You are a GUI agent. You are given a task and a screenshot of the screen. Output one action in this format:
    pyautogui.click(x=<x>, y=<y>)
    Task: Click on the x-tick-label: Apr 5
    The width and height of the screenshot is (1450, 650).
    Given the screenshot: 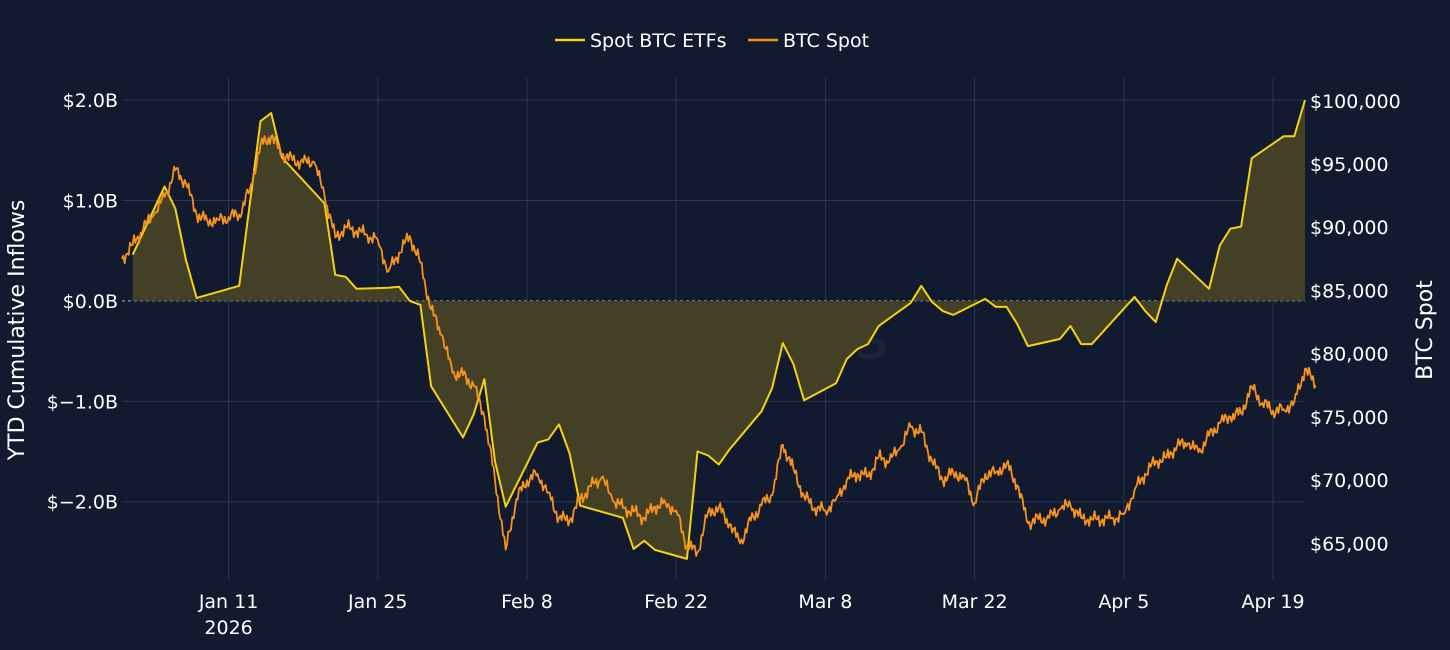 What is the action you would take?
    pyautogui.click(x=1123, y=602)
    